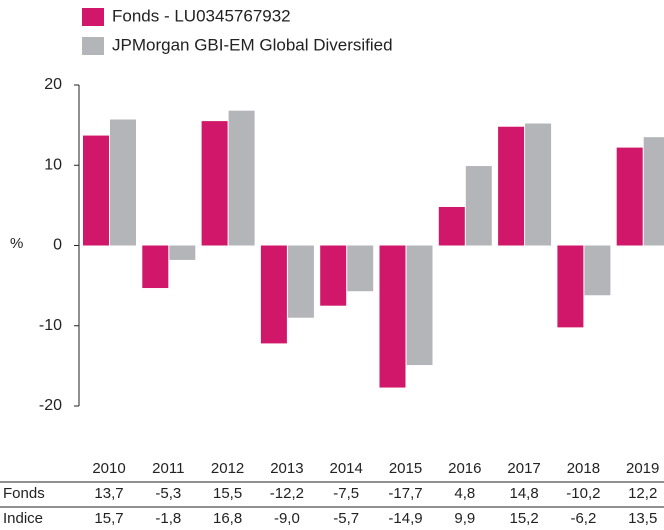  Describe the element at coordinates (642, 468) in the screenshot. I see `x-tick-label: 2019` at that location.